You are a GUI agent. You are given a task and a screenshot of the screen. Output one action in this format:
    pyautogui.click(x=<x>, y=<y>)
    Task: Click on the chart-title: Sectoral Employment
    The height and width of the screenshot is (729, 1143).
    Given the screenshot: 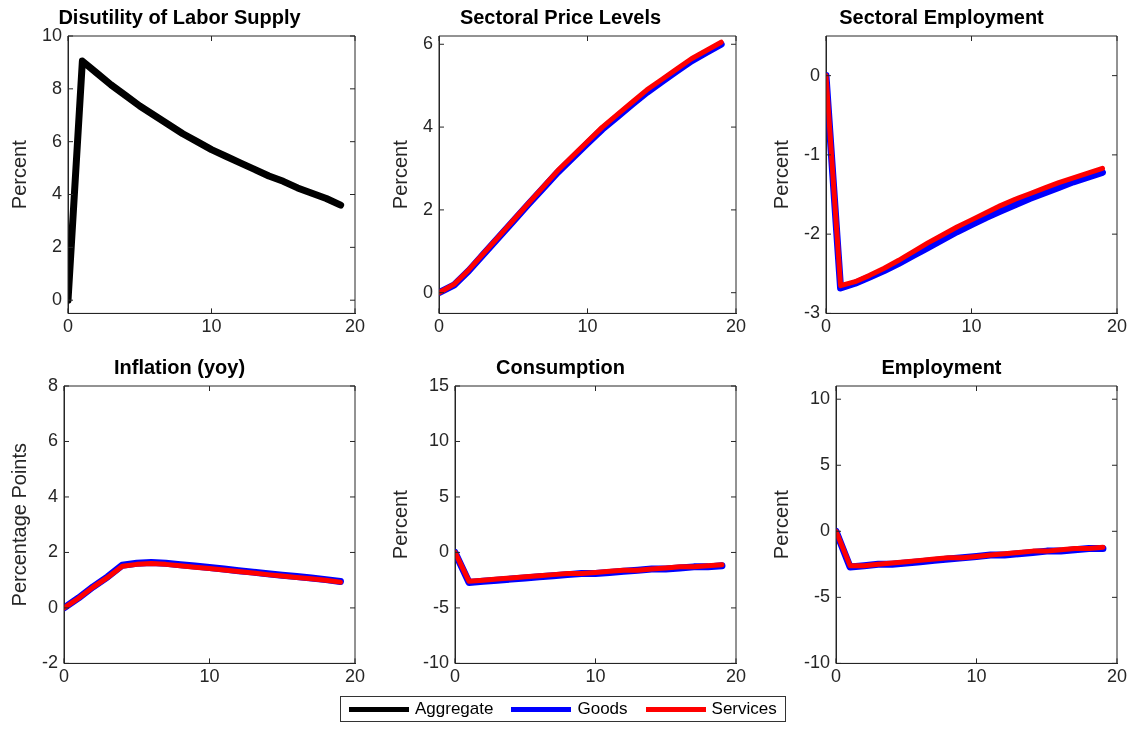 What is the action you would take?
    pyautogui.click(x=942, y=16)
    